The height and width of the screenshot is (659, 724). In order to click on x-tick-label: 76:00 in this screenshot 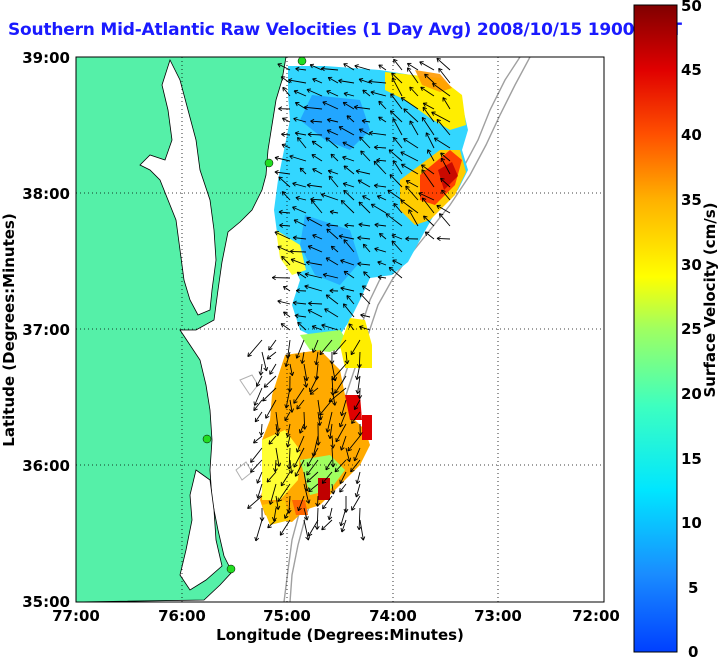, I will do `click(182, 616)`.